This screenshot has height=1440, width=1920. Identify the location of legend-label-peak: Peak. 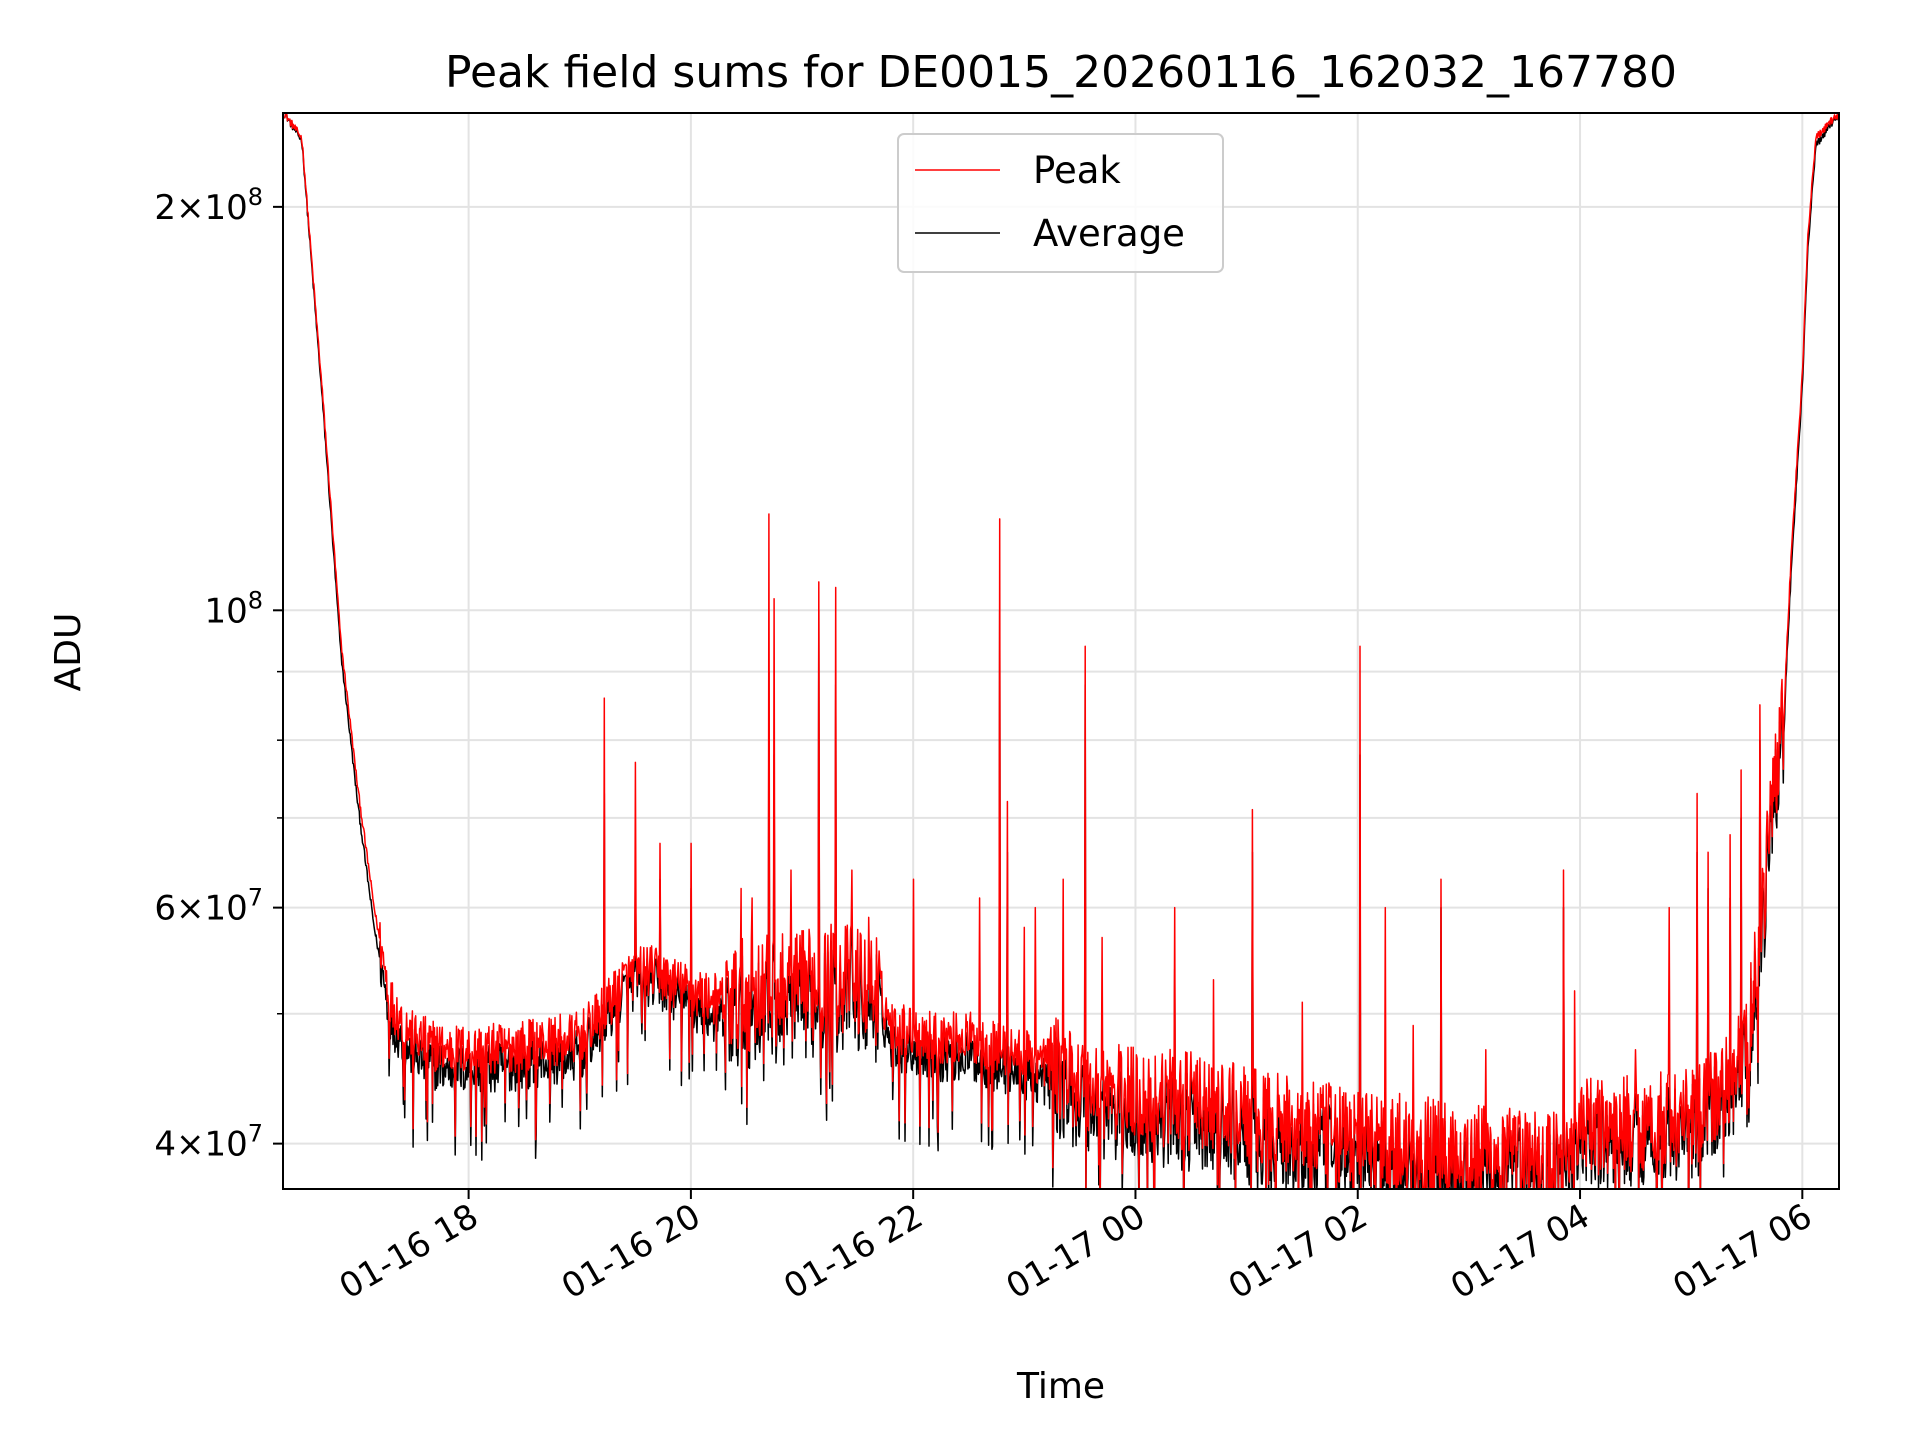
(1077, 170).